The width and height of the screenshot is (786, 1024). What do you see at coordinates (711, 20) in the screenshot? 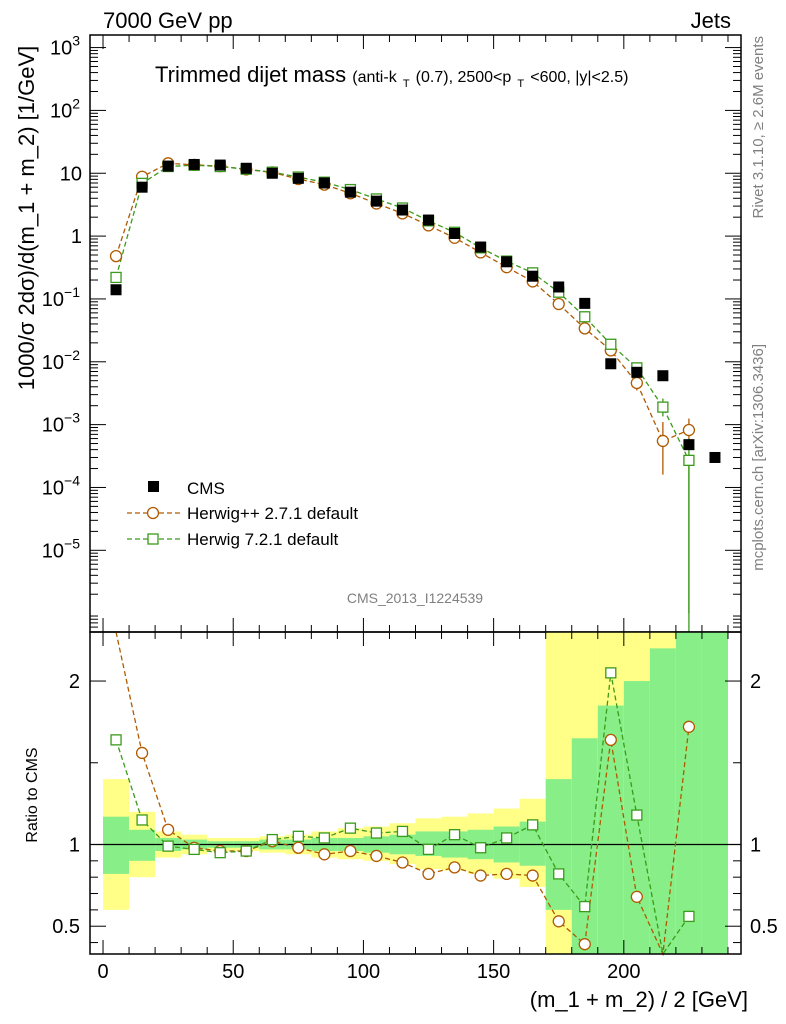
I see `header-right-label: Jets` at bounding box center [711, 20].